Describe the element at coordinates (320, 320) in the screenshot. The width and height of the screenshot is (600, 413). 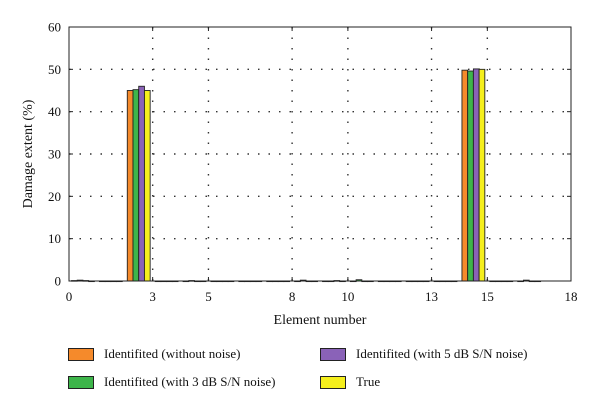
I see `x-axis-label: Element number` at that location.